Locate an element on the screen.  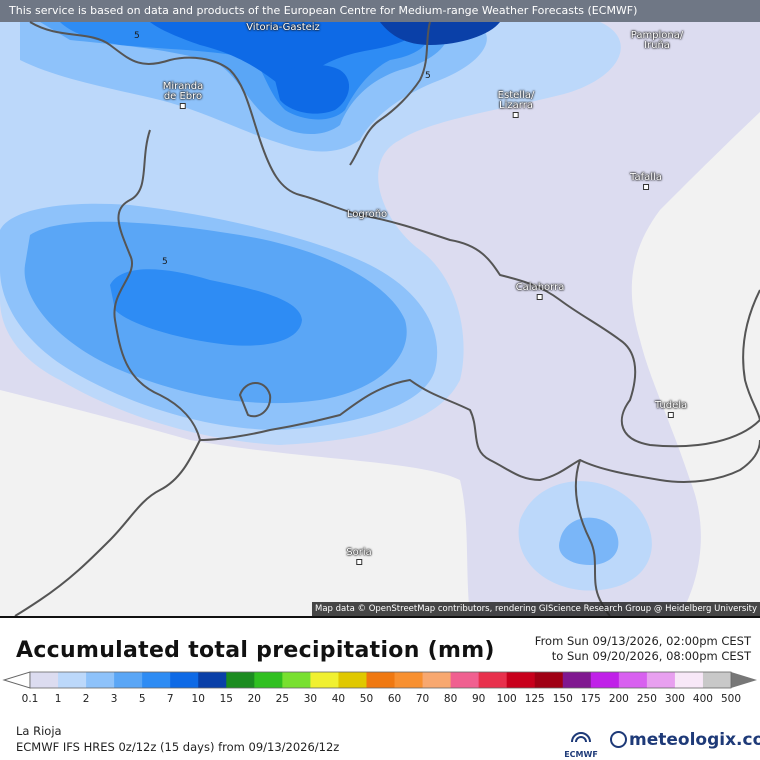
period-from: From Sun 09/13/2026, 02:00pm CEST is located at coordinates (642, 641).